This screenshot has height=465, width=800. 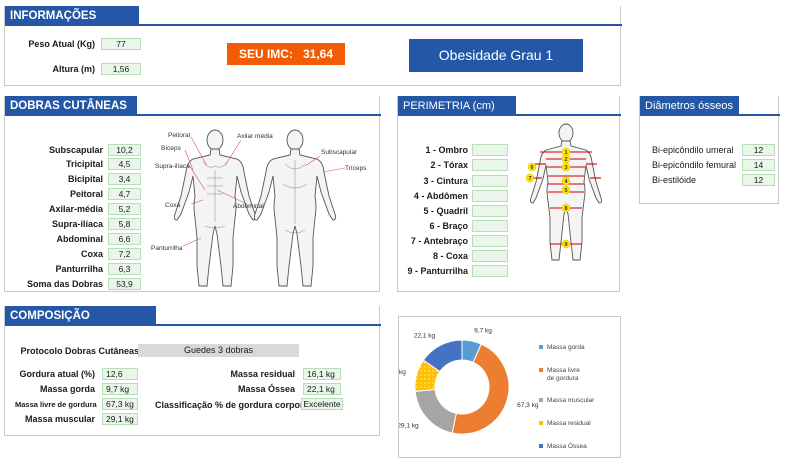 What do you see at coordinates (80, 239) in the screenshot?
I see `dobra-label-abdominal: Abdominal` at bounding box center [80, 239].